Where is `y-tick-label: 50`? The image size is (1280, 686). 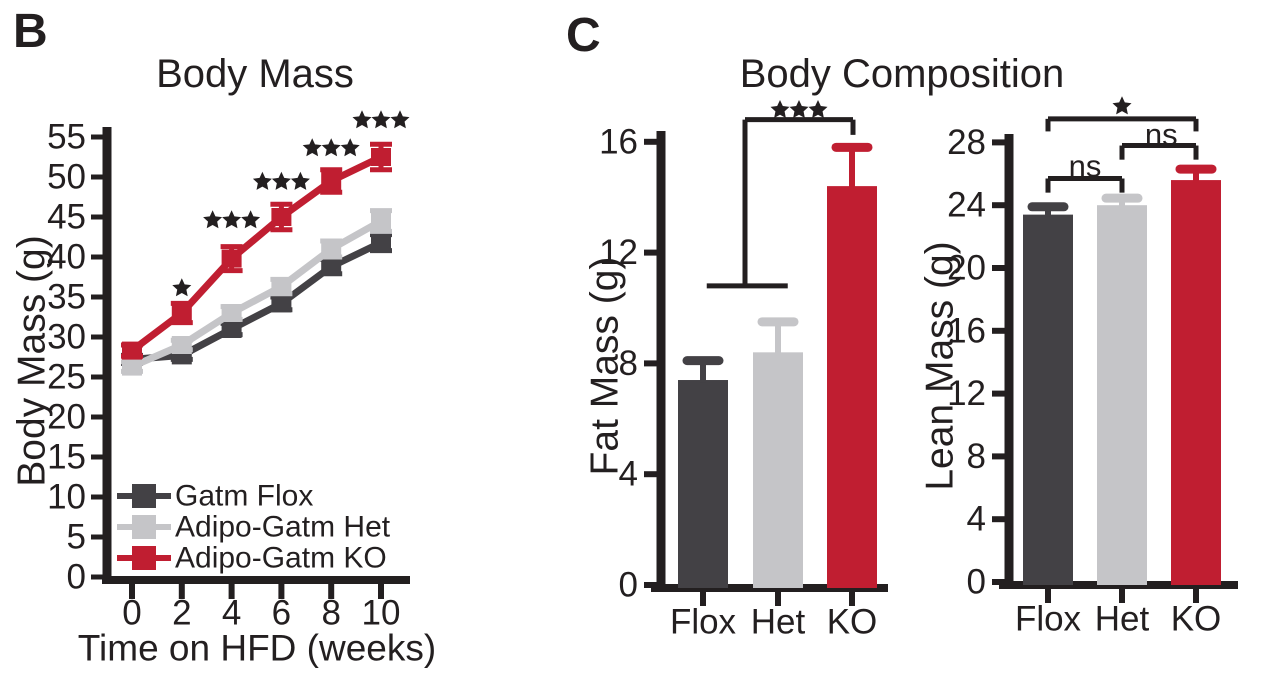
y-tick-label: 50 is located at coordinates (66, 177).